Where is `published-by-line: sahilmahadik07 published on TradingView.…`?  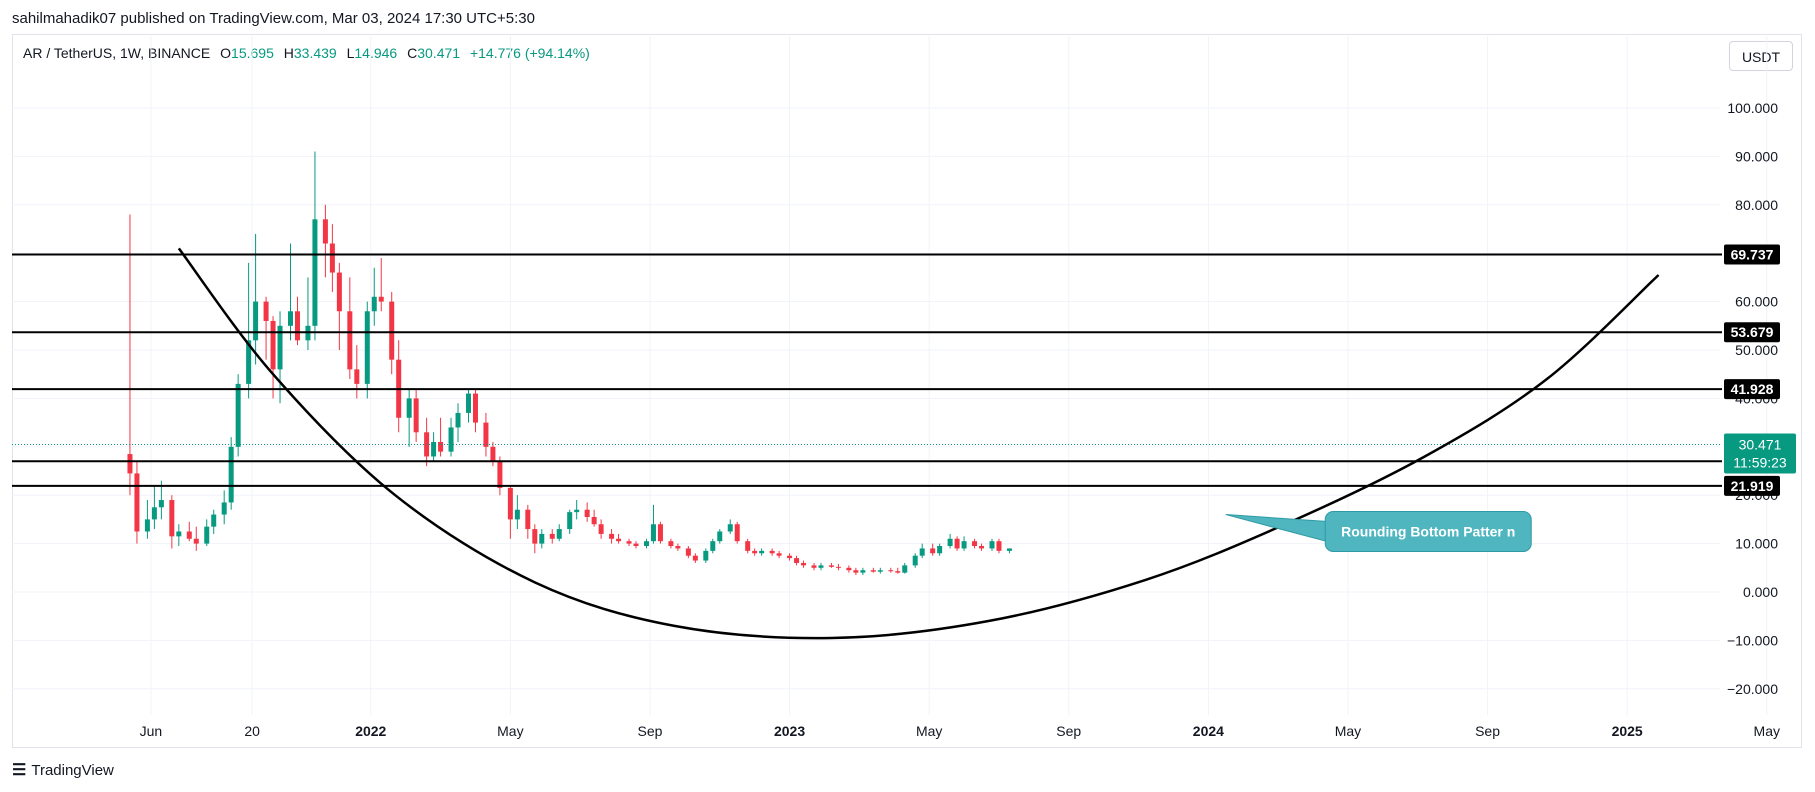
published-by-line: sahilmahadik07 published on TradingView.… is located at coordinates (273, 18).